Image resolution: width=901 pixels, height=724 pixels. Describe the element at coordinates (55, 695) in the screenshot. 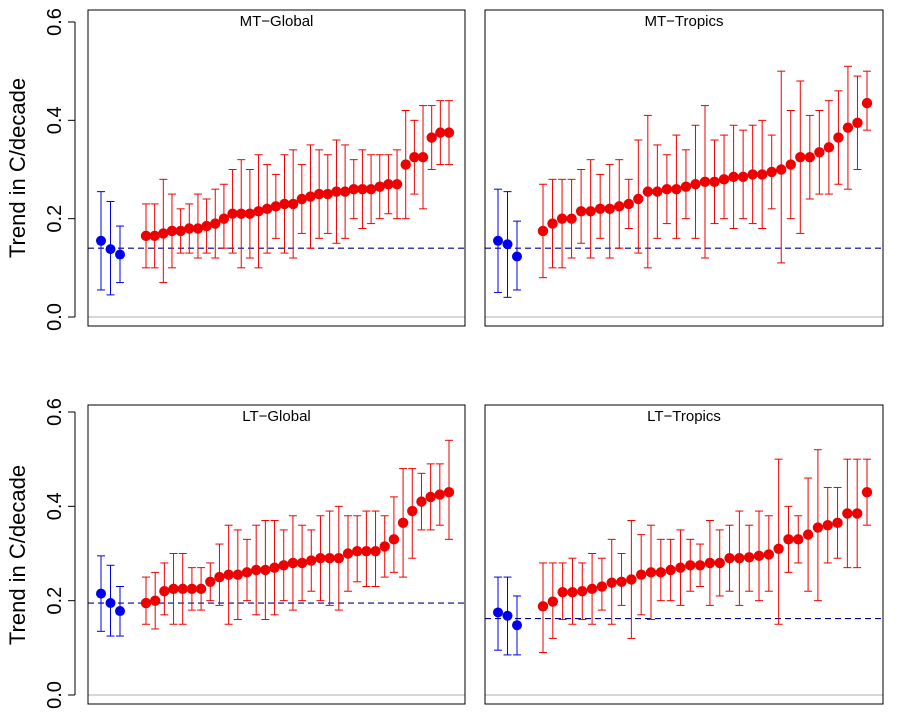

I see `y-tick-label: 0.0` at that location.